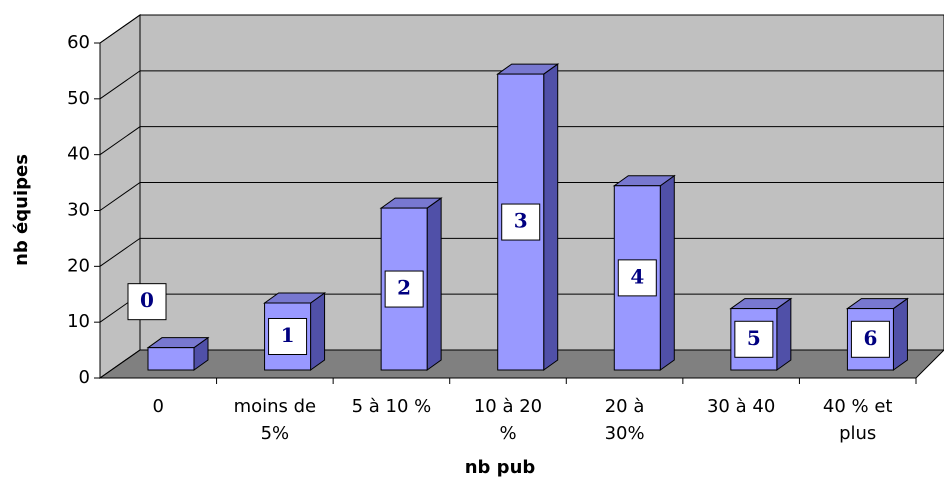 The width and height of the screenshot is (944, 486). What do you see at coordinates (392, 406) in the screenshot?
I see `x-tick-label: 5 à 10 %` at bounding box center [392, 406].